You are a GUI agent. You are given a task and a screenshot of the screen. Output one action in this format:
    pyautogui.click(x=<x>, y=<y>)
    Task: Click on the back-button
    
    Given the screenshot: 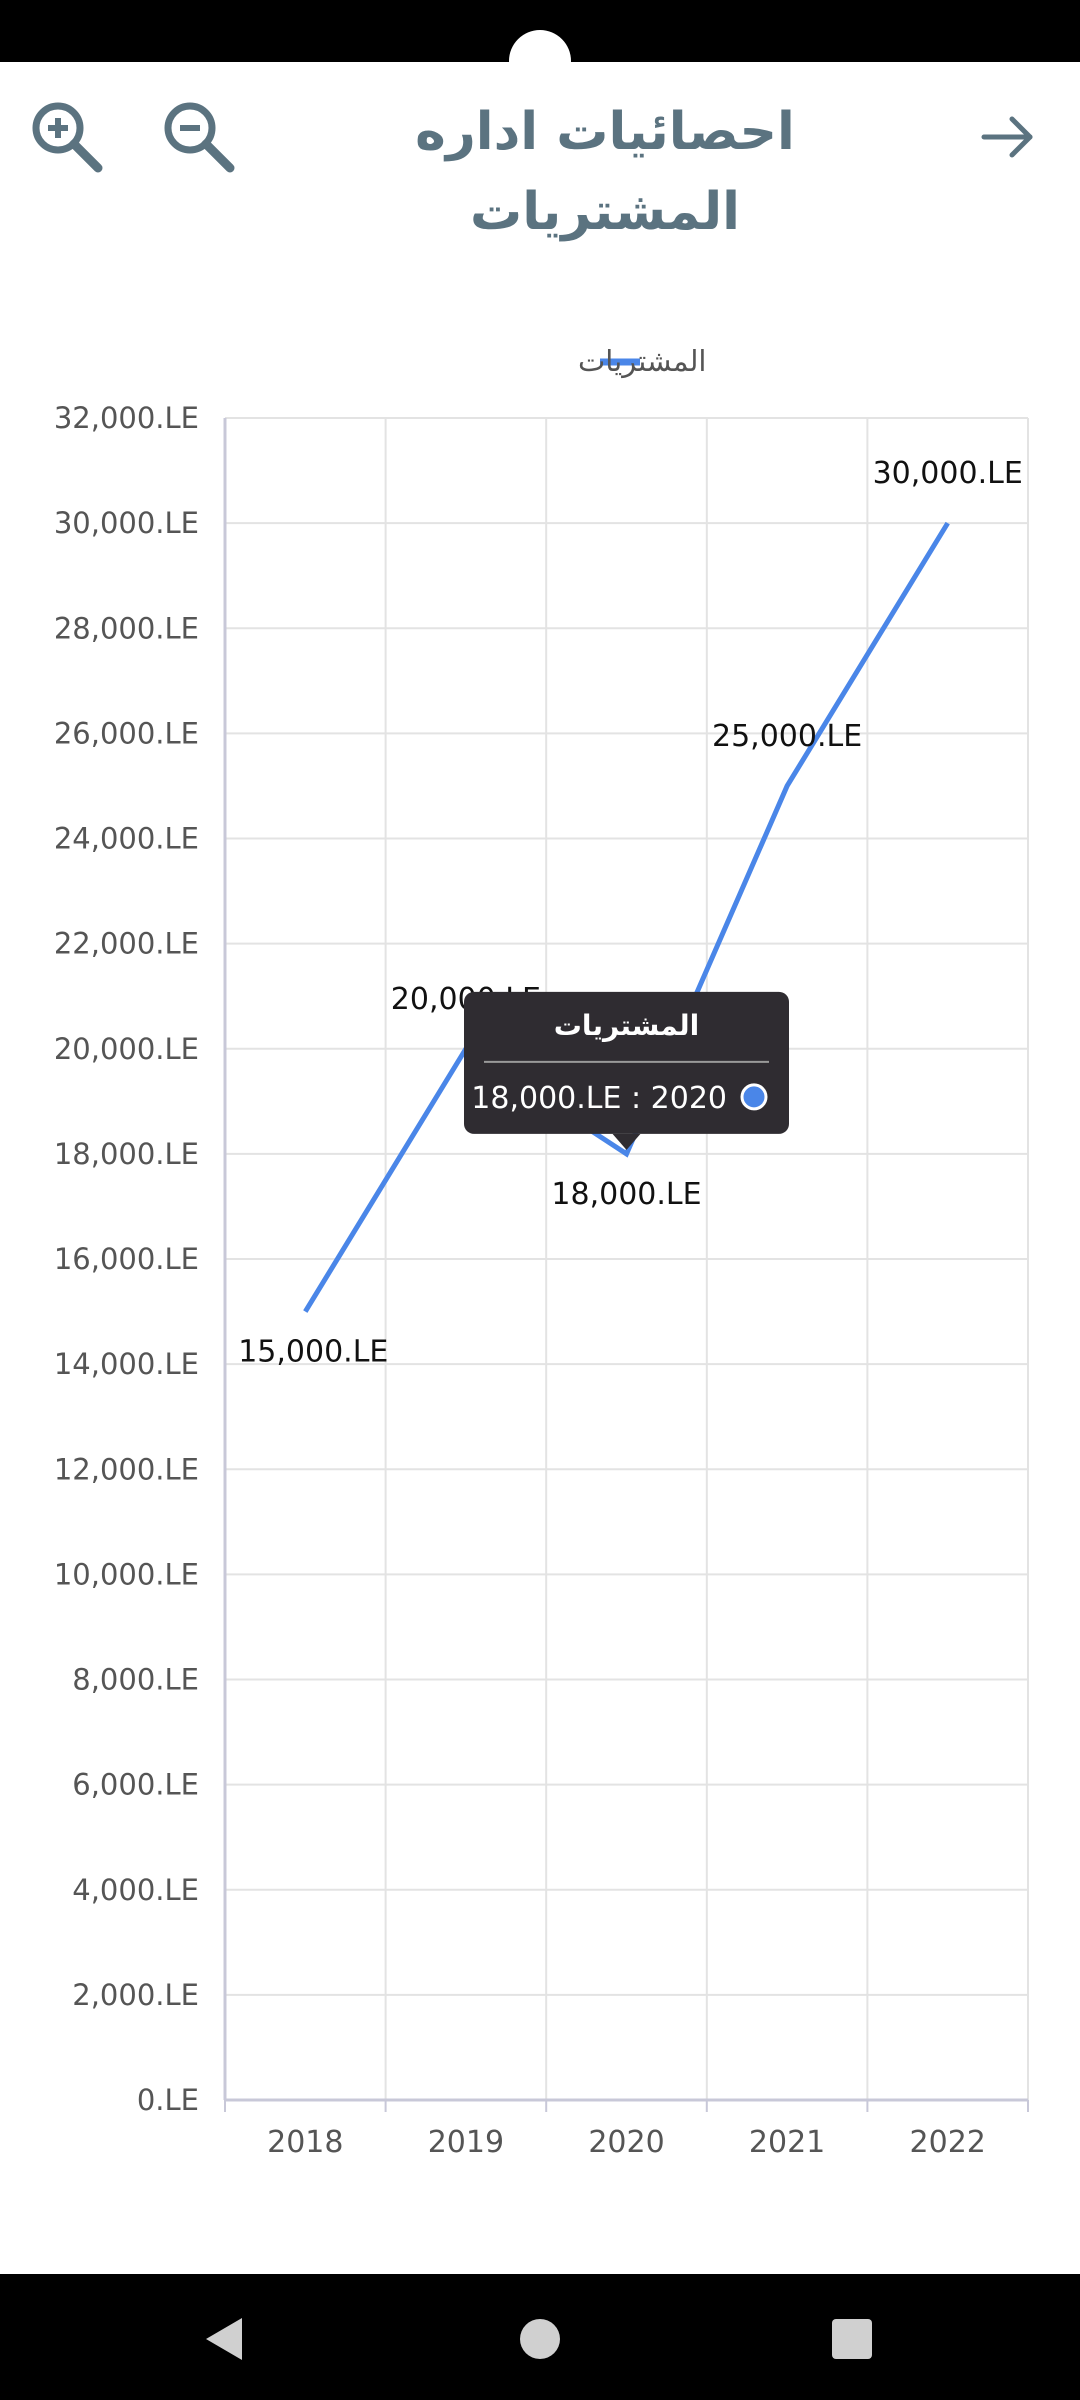 What is the action you would take?
    pyautogui.click(x=1007, y=137)
    